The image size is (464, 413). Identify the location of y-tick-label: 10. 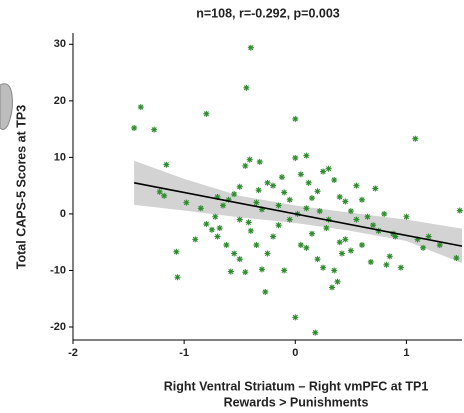
(60, 157).